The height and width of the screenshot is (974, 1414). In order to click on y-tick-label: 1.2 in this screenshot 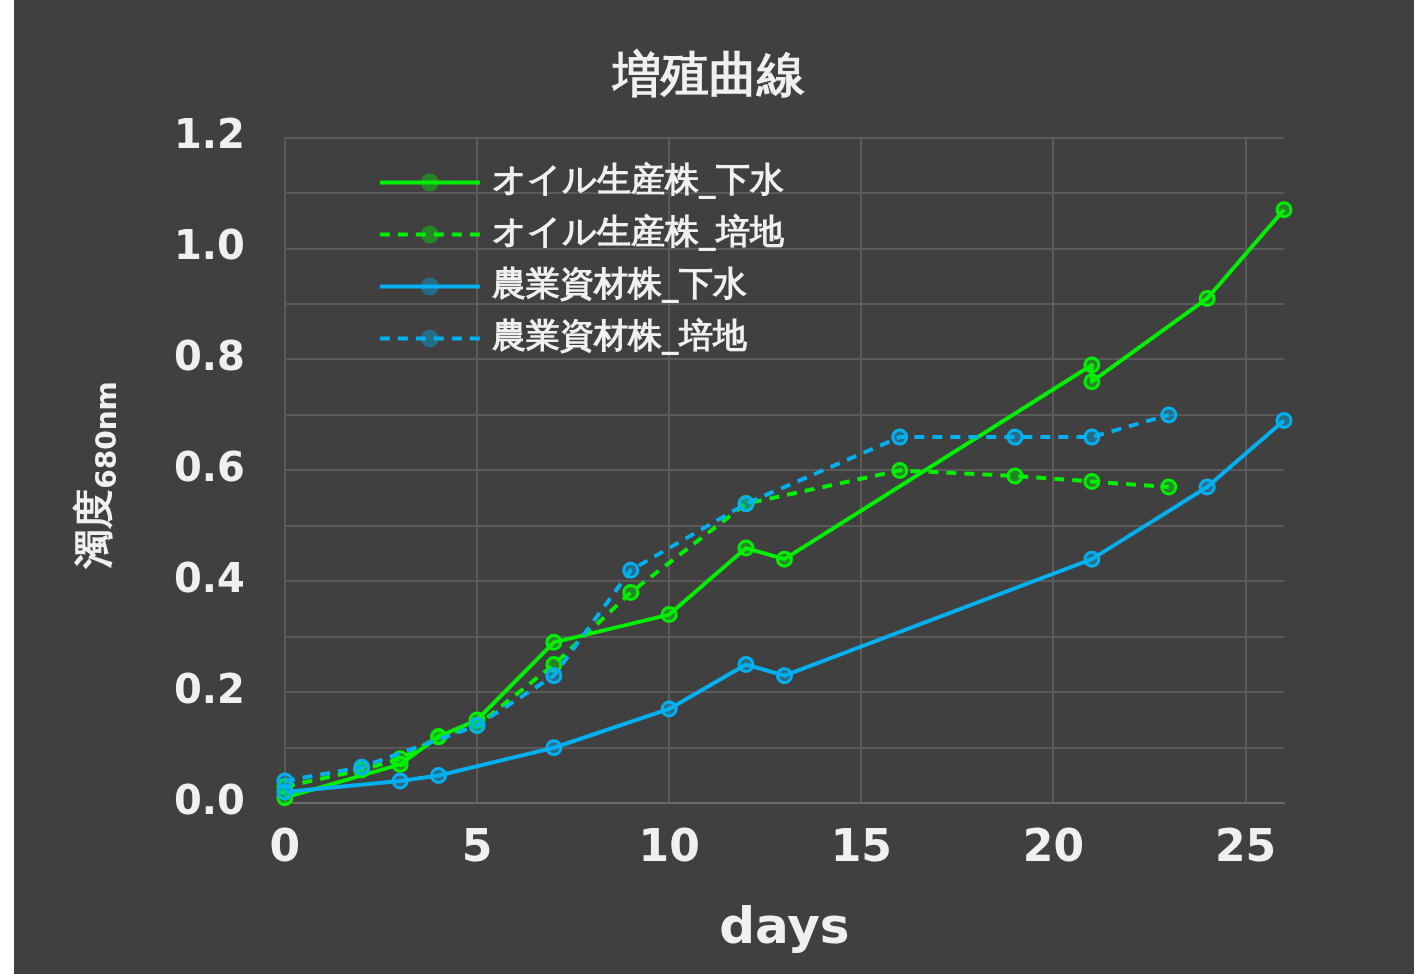, I will do `click(209, 133)`.